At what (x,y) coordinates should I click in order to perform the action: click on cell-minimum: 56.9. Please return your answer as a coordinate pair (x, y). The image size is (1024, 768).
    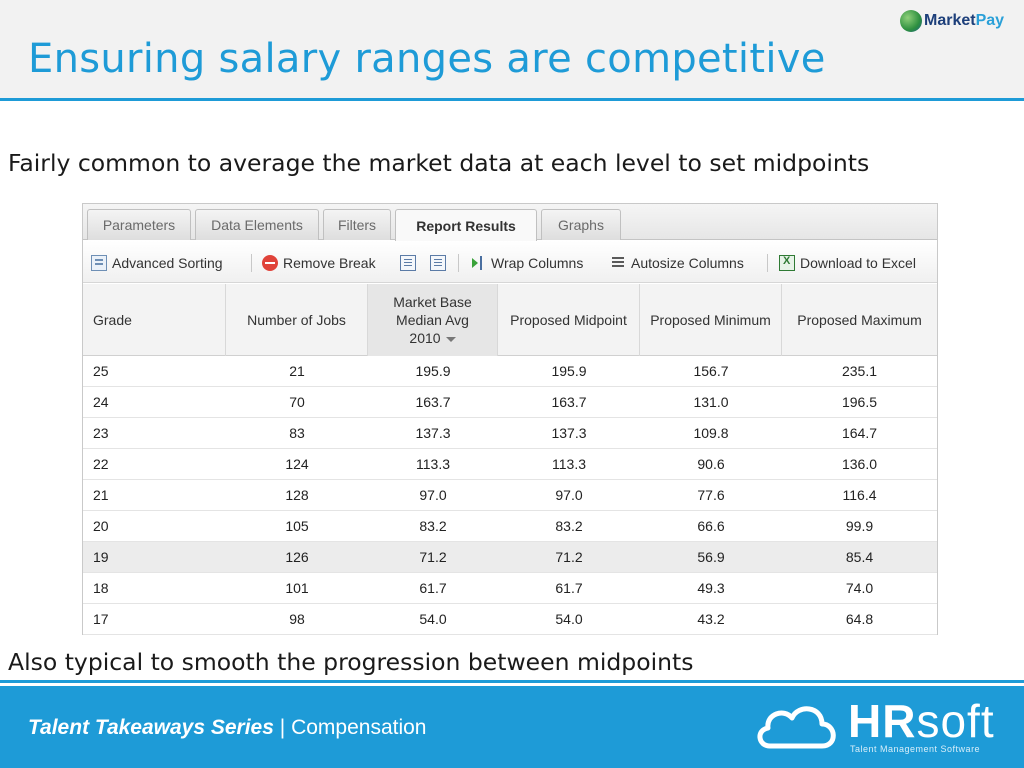
    Looking at the image, I should click on (711, 557).